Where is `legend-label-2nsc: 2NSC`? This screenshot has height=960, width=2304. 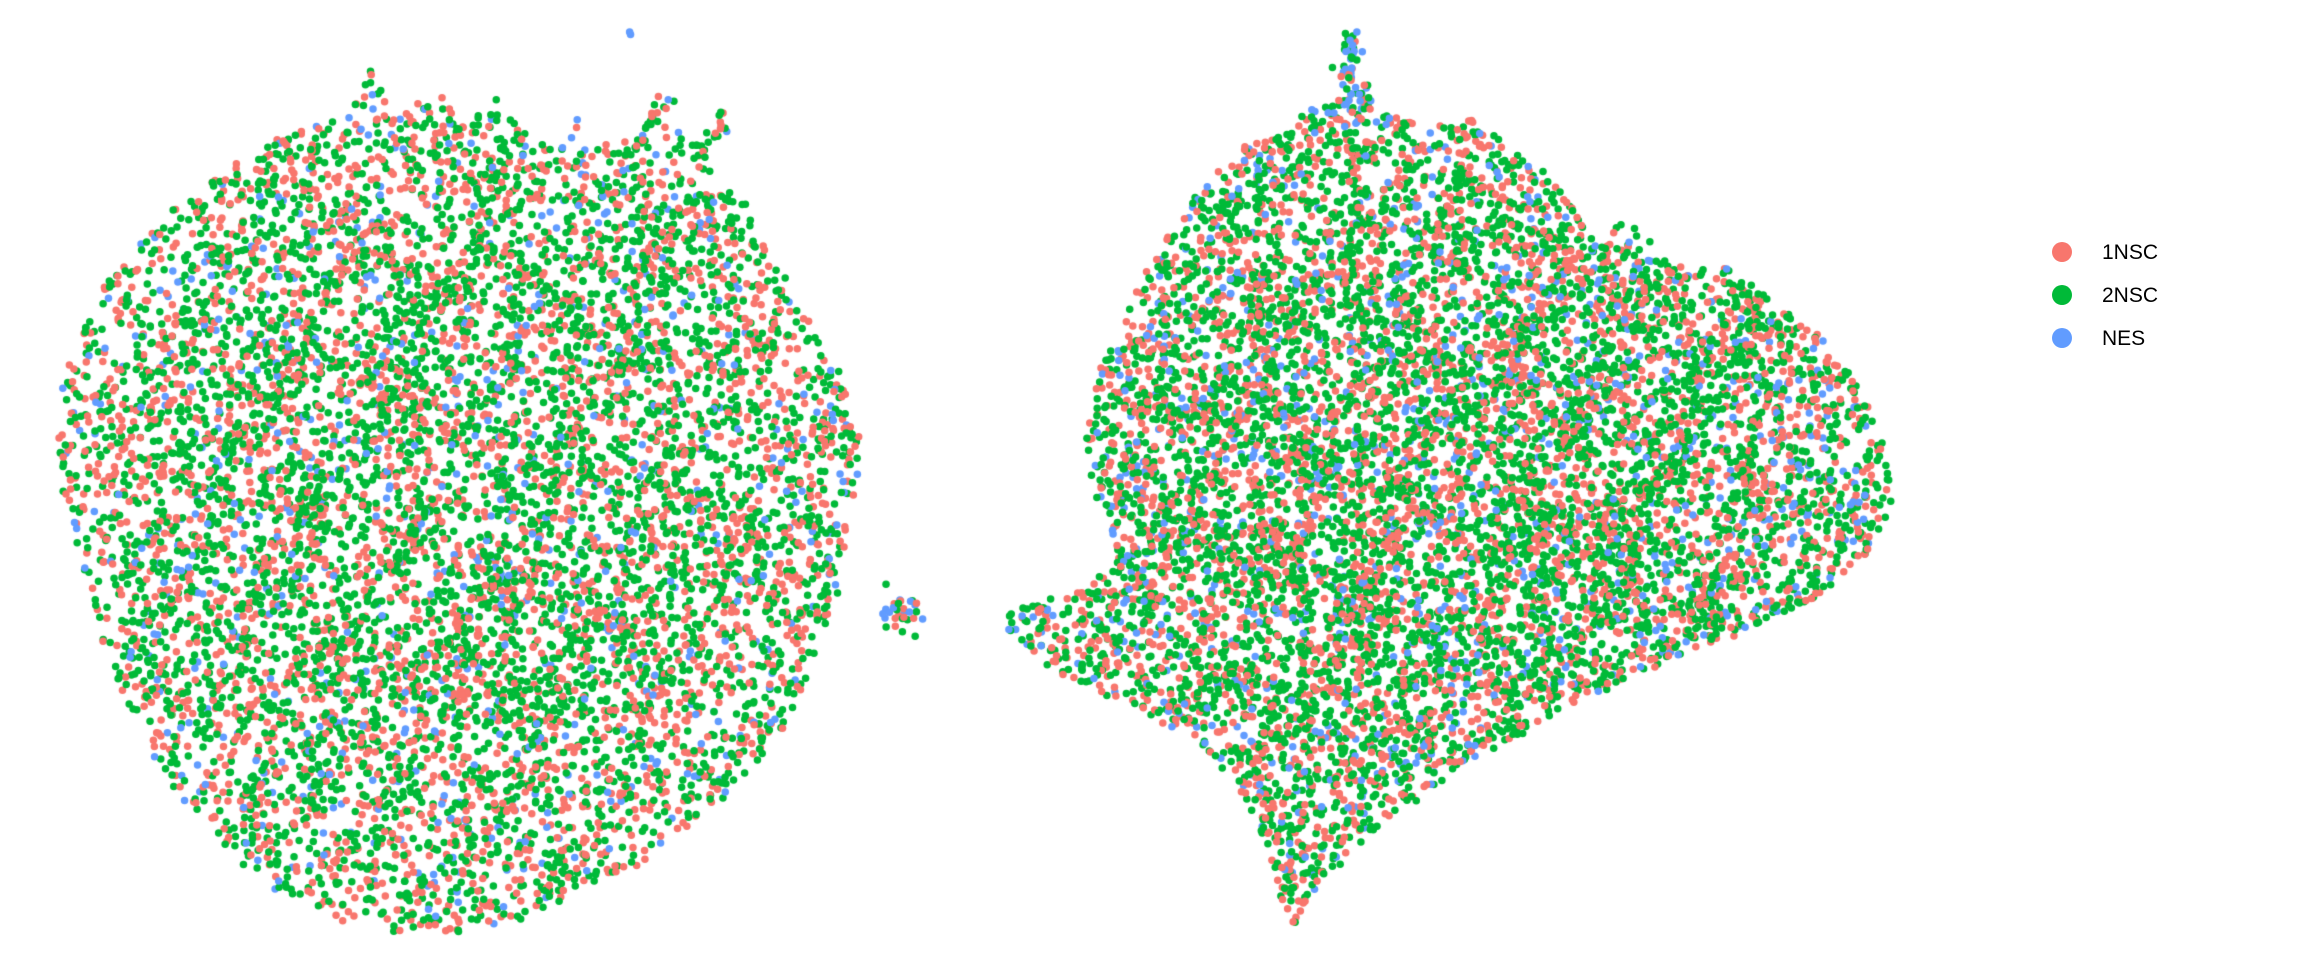 legend-label-2nsc: 2NSC is located at coordinates (2130, 295).